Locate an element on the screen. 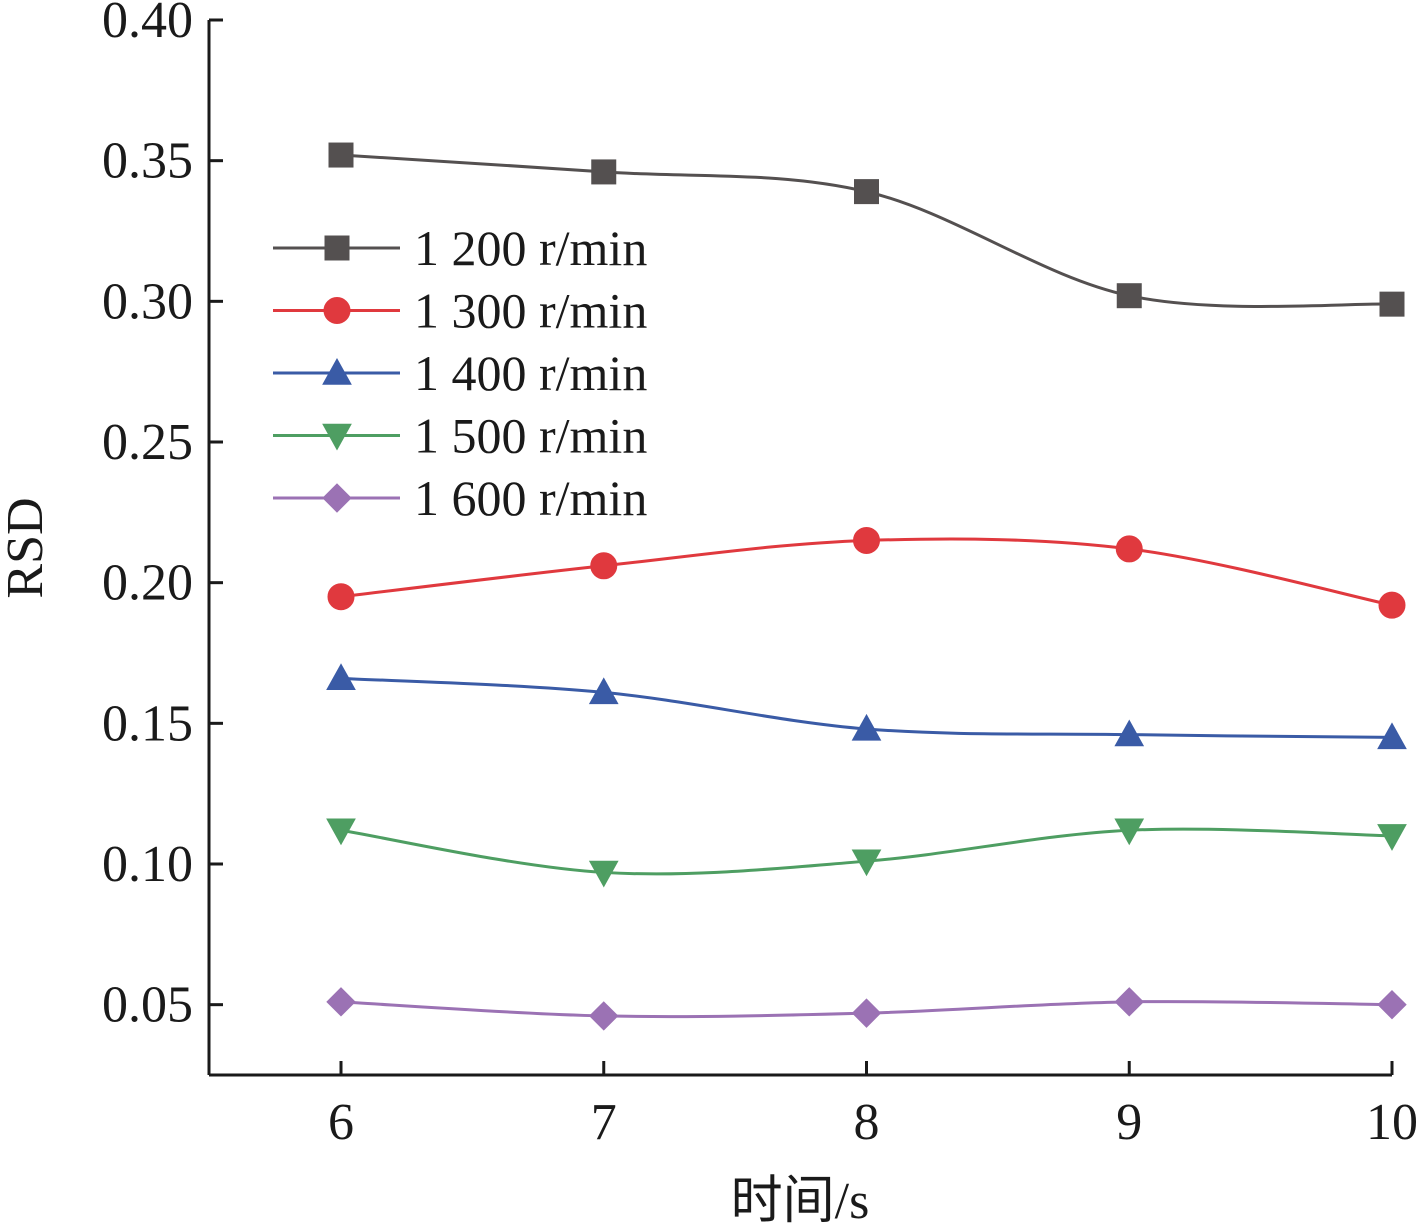 Image resolution: width=1425 pixels, height=1230 pixels. legend-item: 1 200 r/min is located at coordinates (460, 248).